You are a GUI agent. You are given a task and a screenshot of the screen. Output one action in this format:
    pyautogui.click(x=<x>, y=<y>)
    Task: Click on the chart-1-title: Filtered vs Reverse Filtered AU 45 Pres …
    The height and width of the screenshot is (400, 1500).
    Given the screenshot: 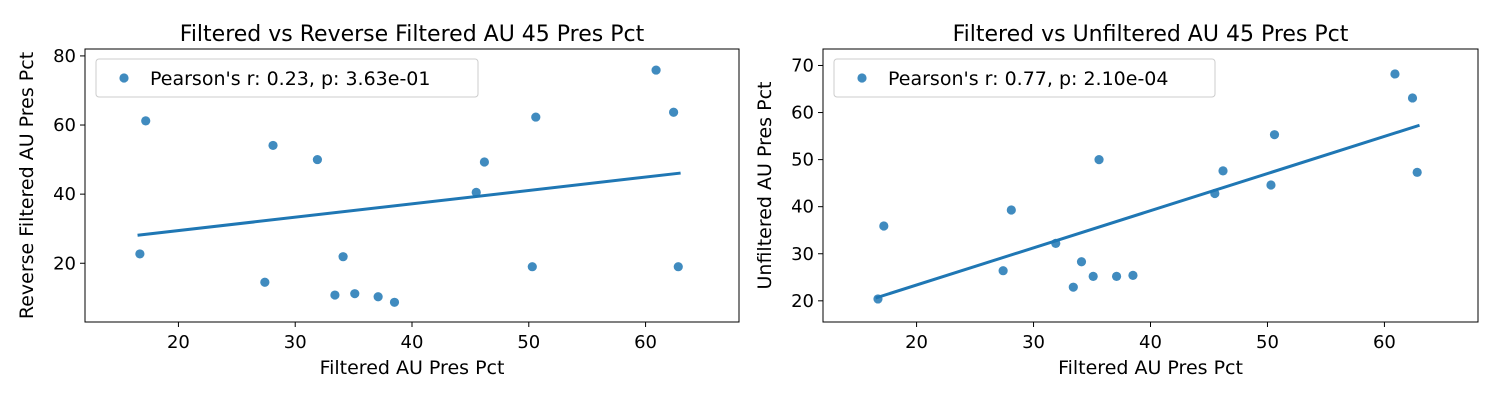 What is the action you would take?
    pyautogui.click(x=412, y=34)
    